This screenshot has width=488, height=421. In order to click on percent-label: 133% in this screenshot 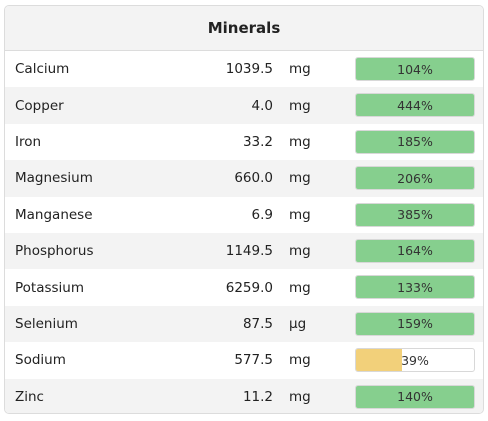, I will do `click(415, 287)`.